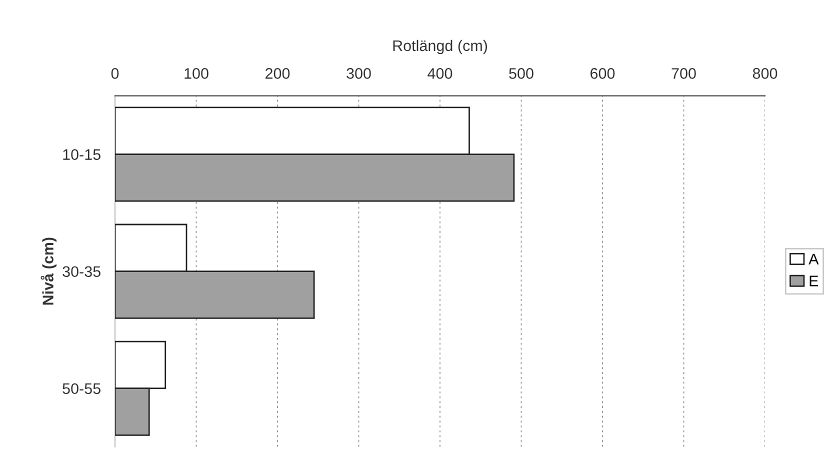 Image resolution: width=825 pixels, height=456 pixels. What do you see at coordinates (440, 47) in the screenshot?
I see `x-axis-title: Rotlängd (cm)` at bounding box center [440, 47].